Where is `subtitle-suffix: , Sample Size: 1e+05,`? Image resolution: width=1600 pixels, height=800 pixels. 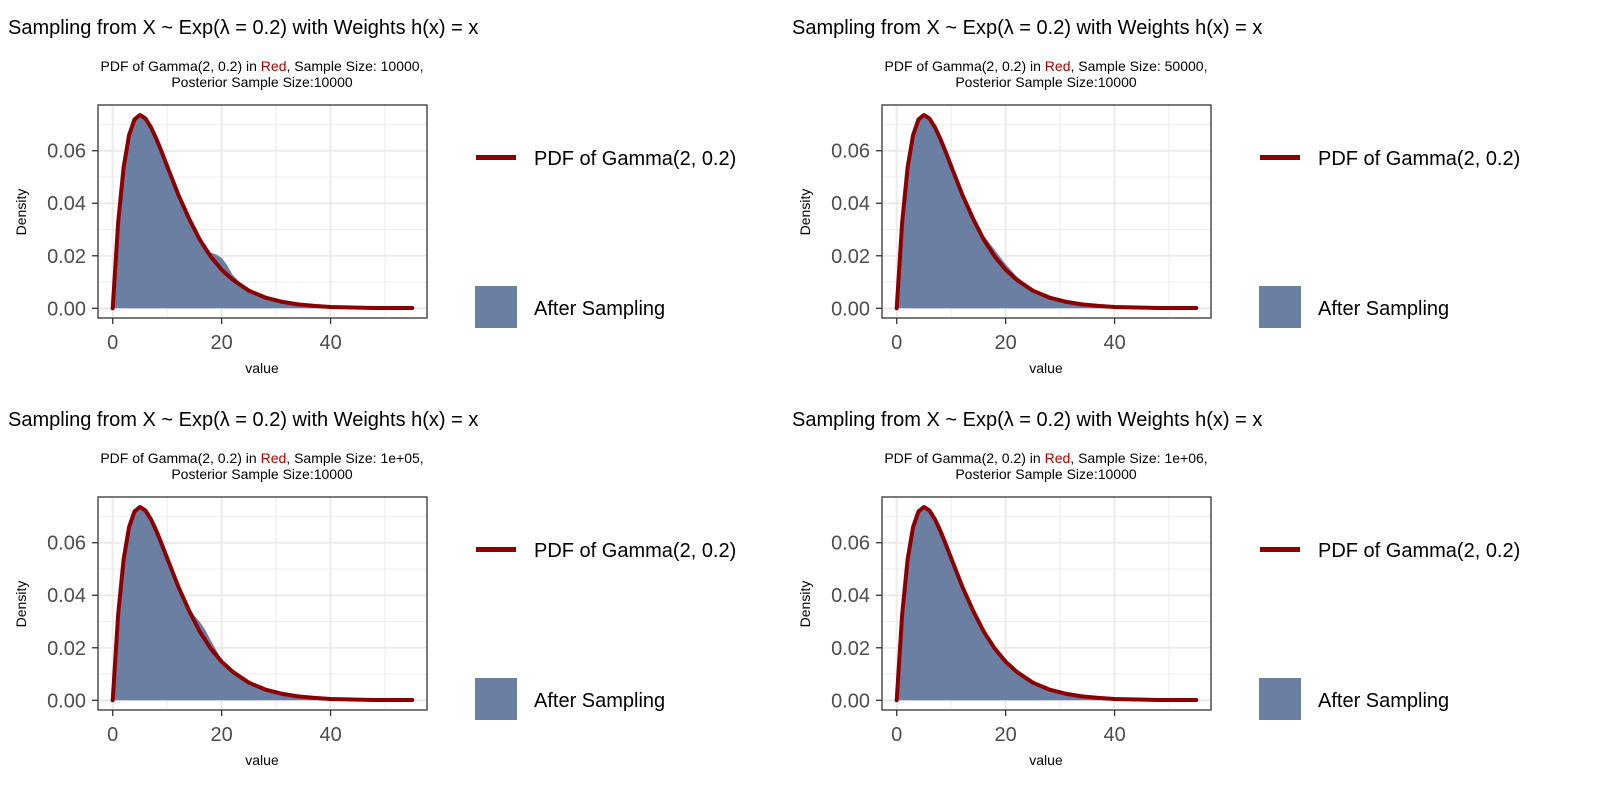 subtitle-suffix: , Sample Size: 1e+05, is located at coordinates (354, 458).